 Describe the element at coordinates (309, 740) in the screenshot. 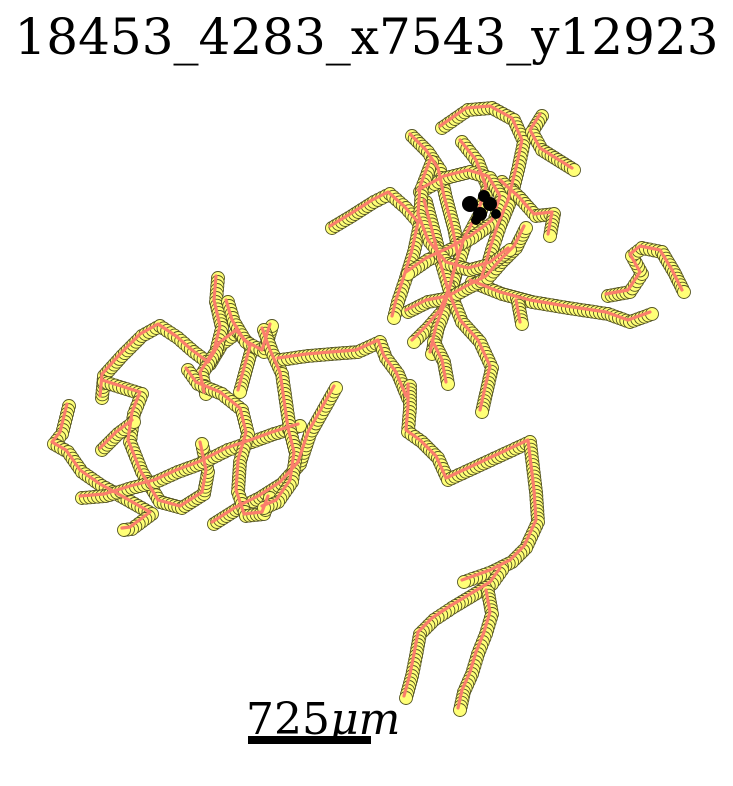

I see `scale-bar` at that location.